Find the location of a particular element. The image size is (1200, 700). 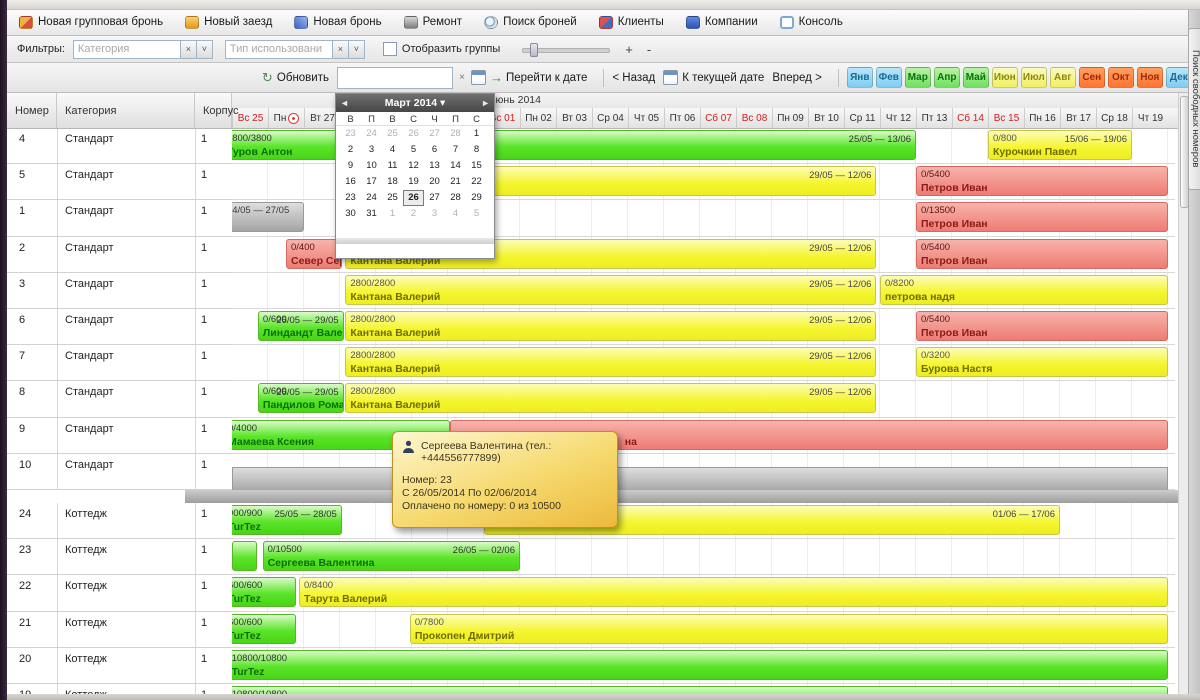

date-column-header: Чт 19 is located at coordinates (1150, 118).